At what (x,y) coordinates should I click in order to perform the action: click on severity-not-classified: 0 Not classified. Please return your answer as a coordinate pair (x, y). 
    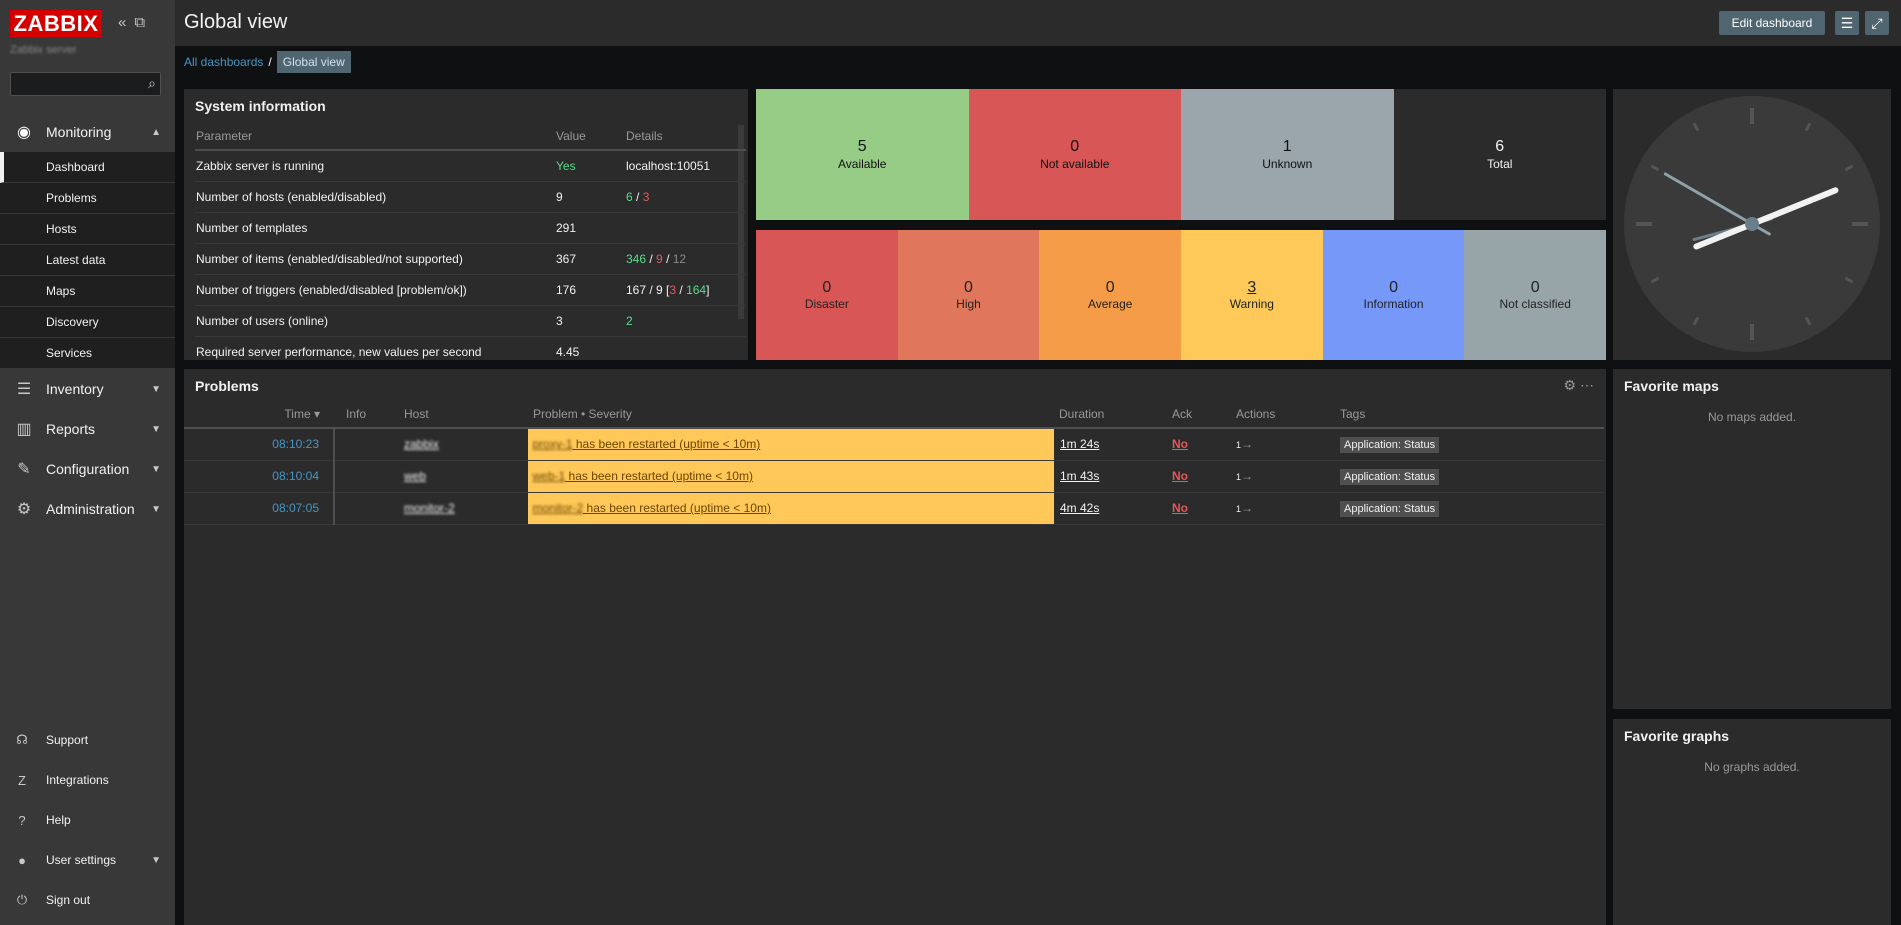
    Looking at the image, I should click on (1535, 295).